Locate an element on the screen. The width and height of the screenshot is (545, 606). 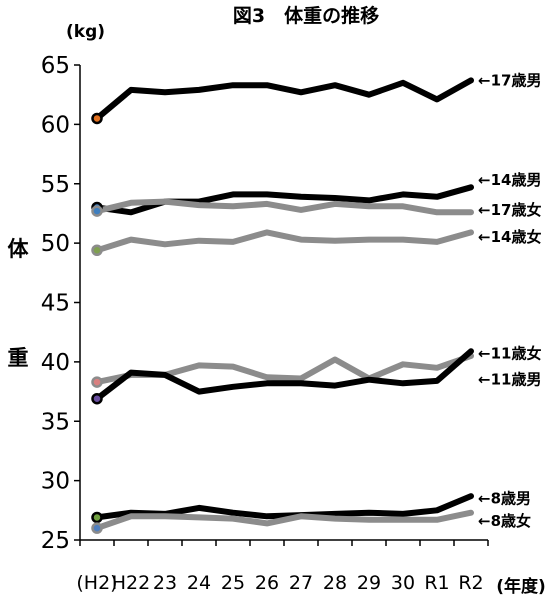
series-label: ←11歳男 is located at coordinates (509, 380).